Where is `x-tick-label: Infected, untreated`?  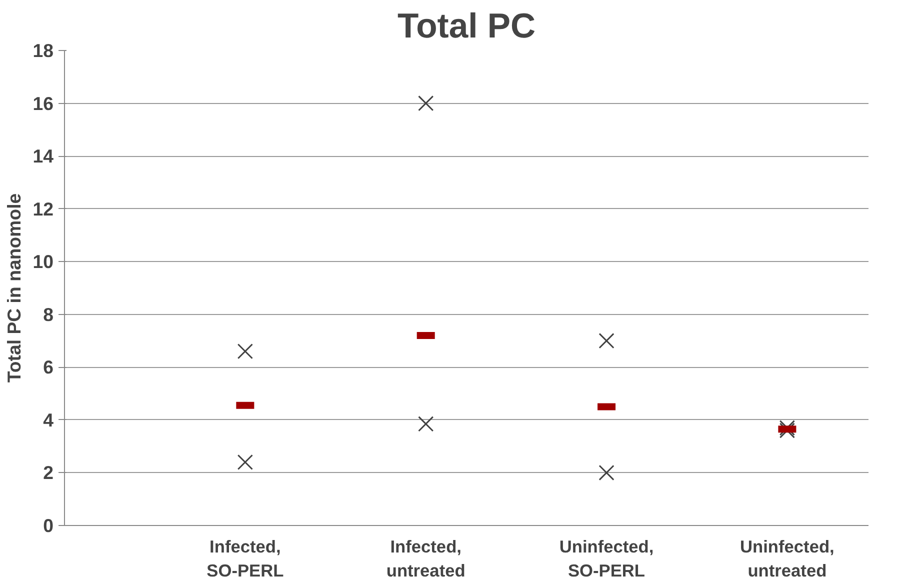 x-tick-label: Infected, untreated is located at coordinates (426, 558).